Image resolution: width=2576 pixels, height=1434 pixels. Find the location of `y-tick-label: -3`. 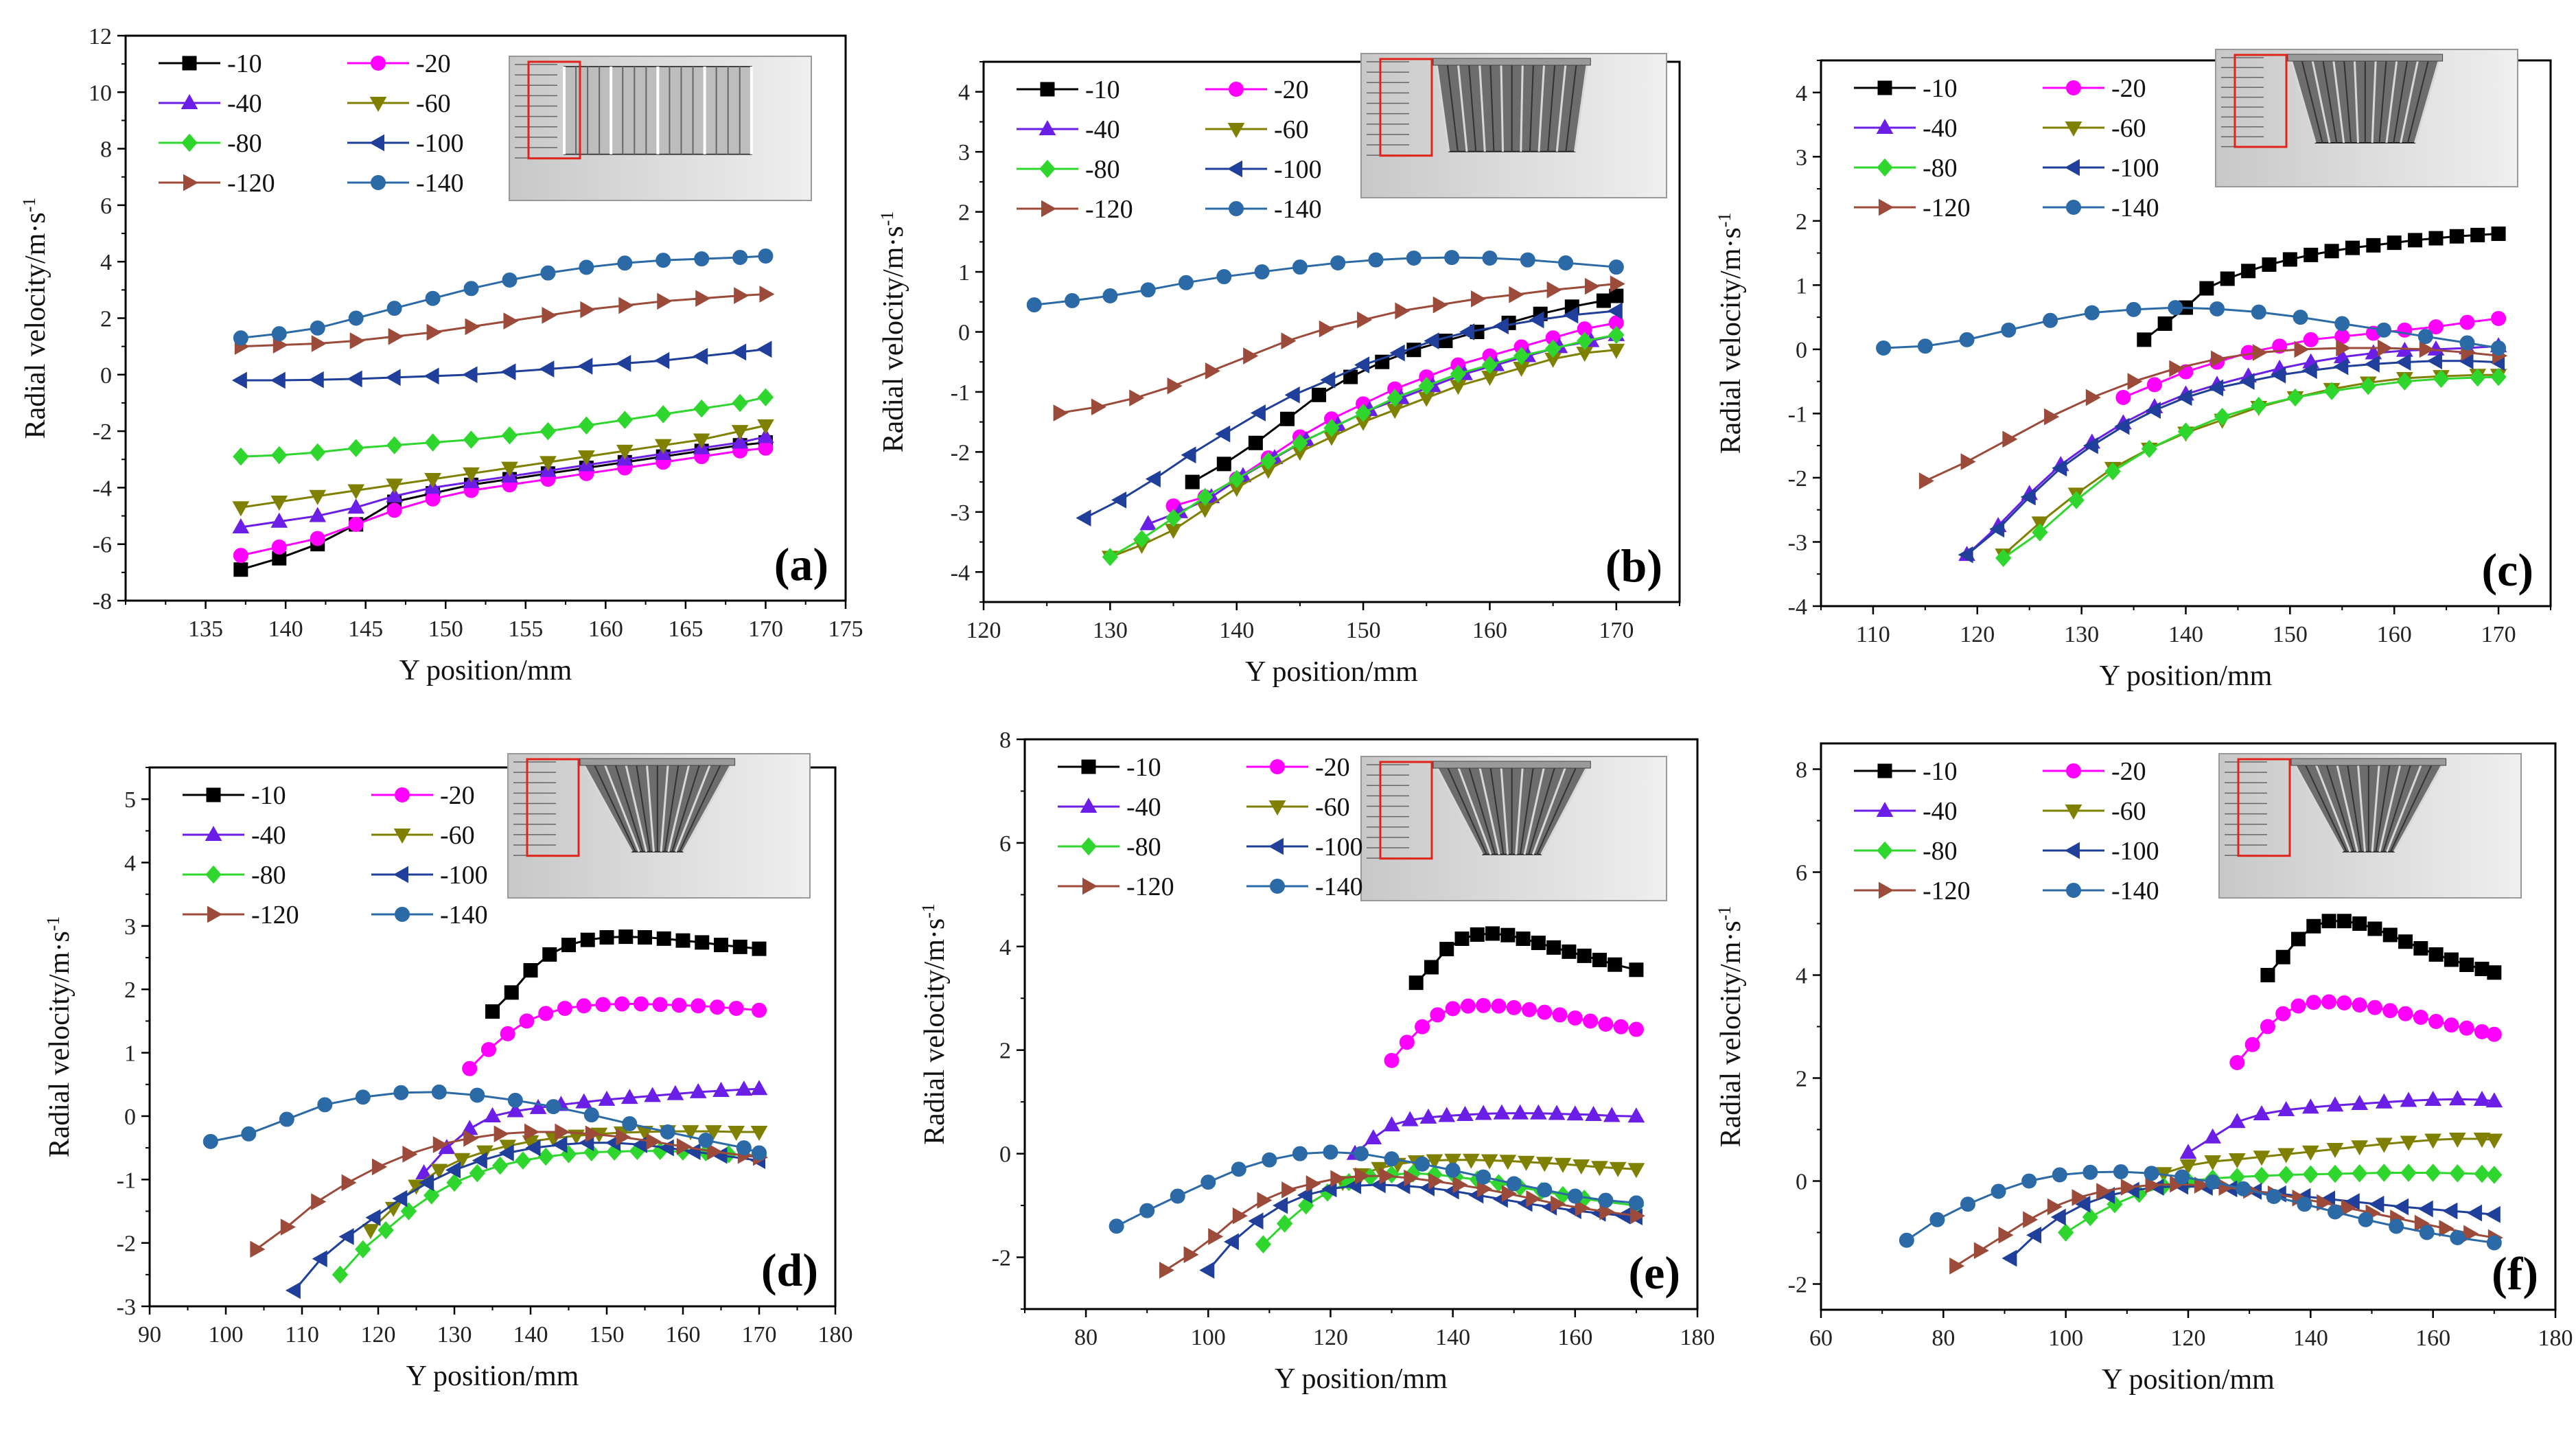

y-tick-label: -3 is located at coordinates (960, 513).